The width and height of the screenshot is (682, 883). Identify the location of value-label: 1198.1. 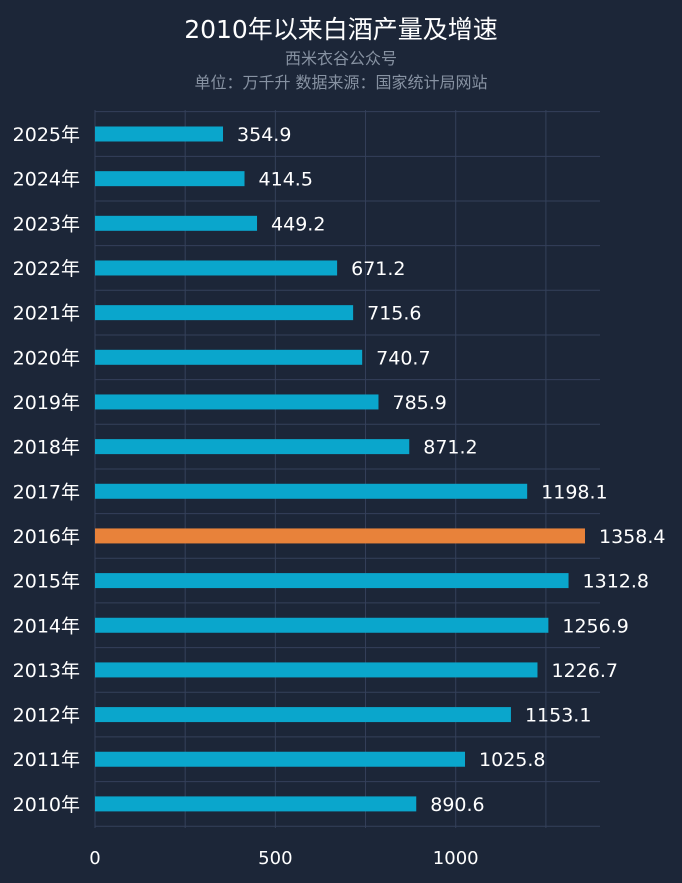
(574, 492).